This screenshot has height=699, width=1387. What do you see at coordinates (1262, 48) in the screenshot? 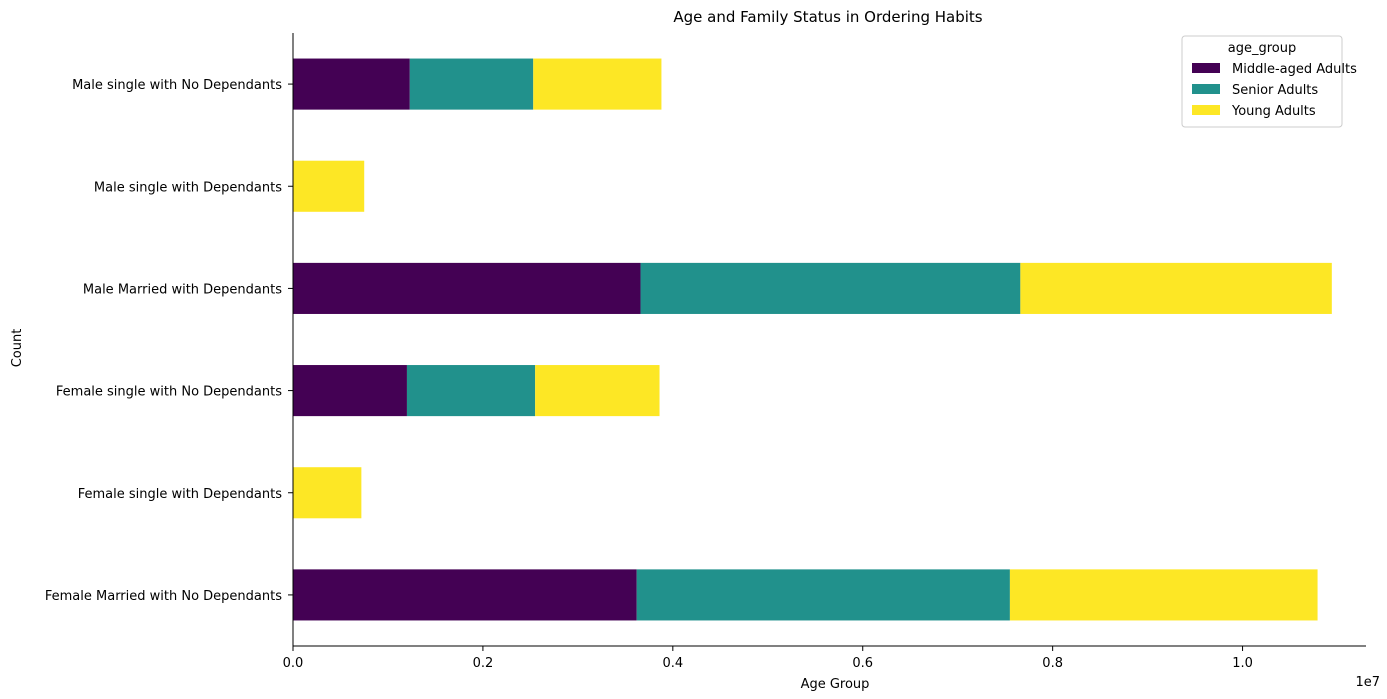
I see `legend-title: age_group` at bounding box center [1262, 48].